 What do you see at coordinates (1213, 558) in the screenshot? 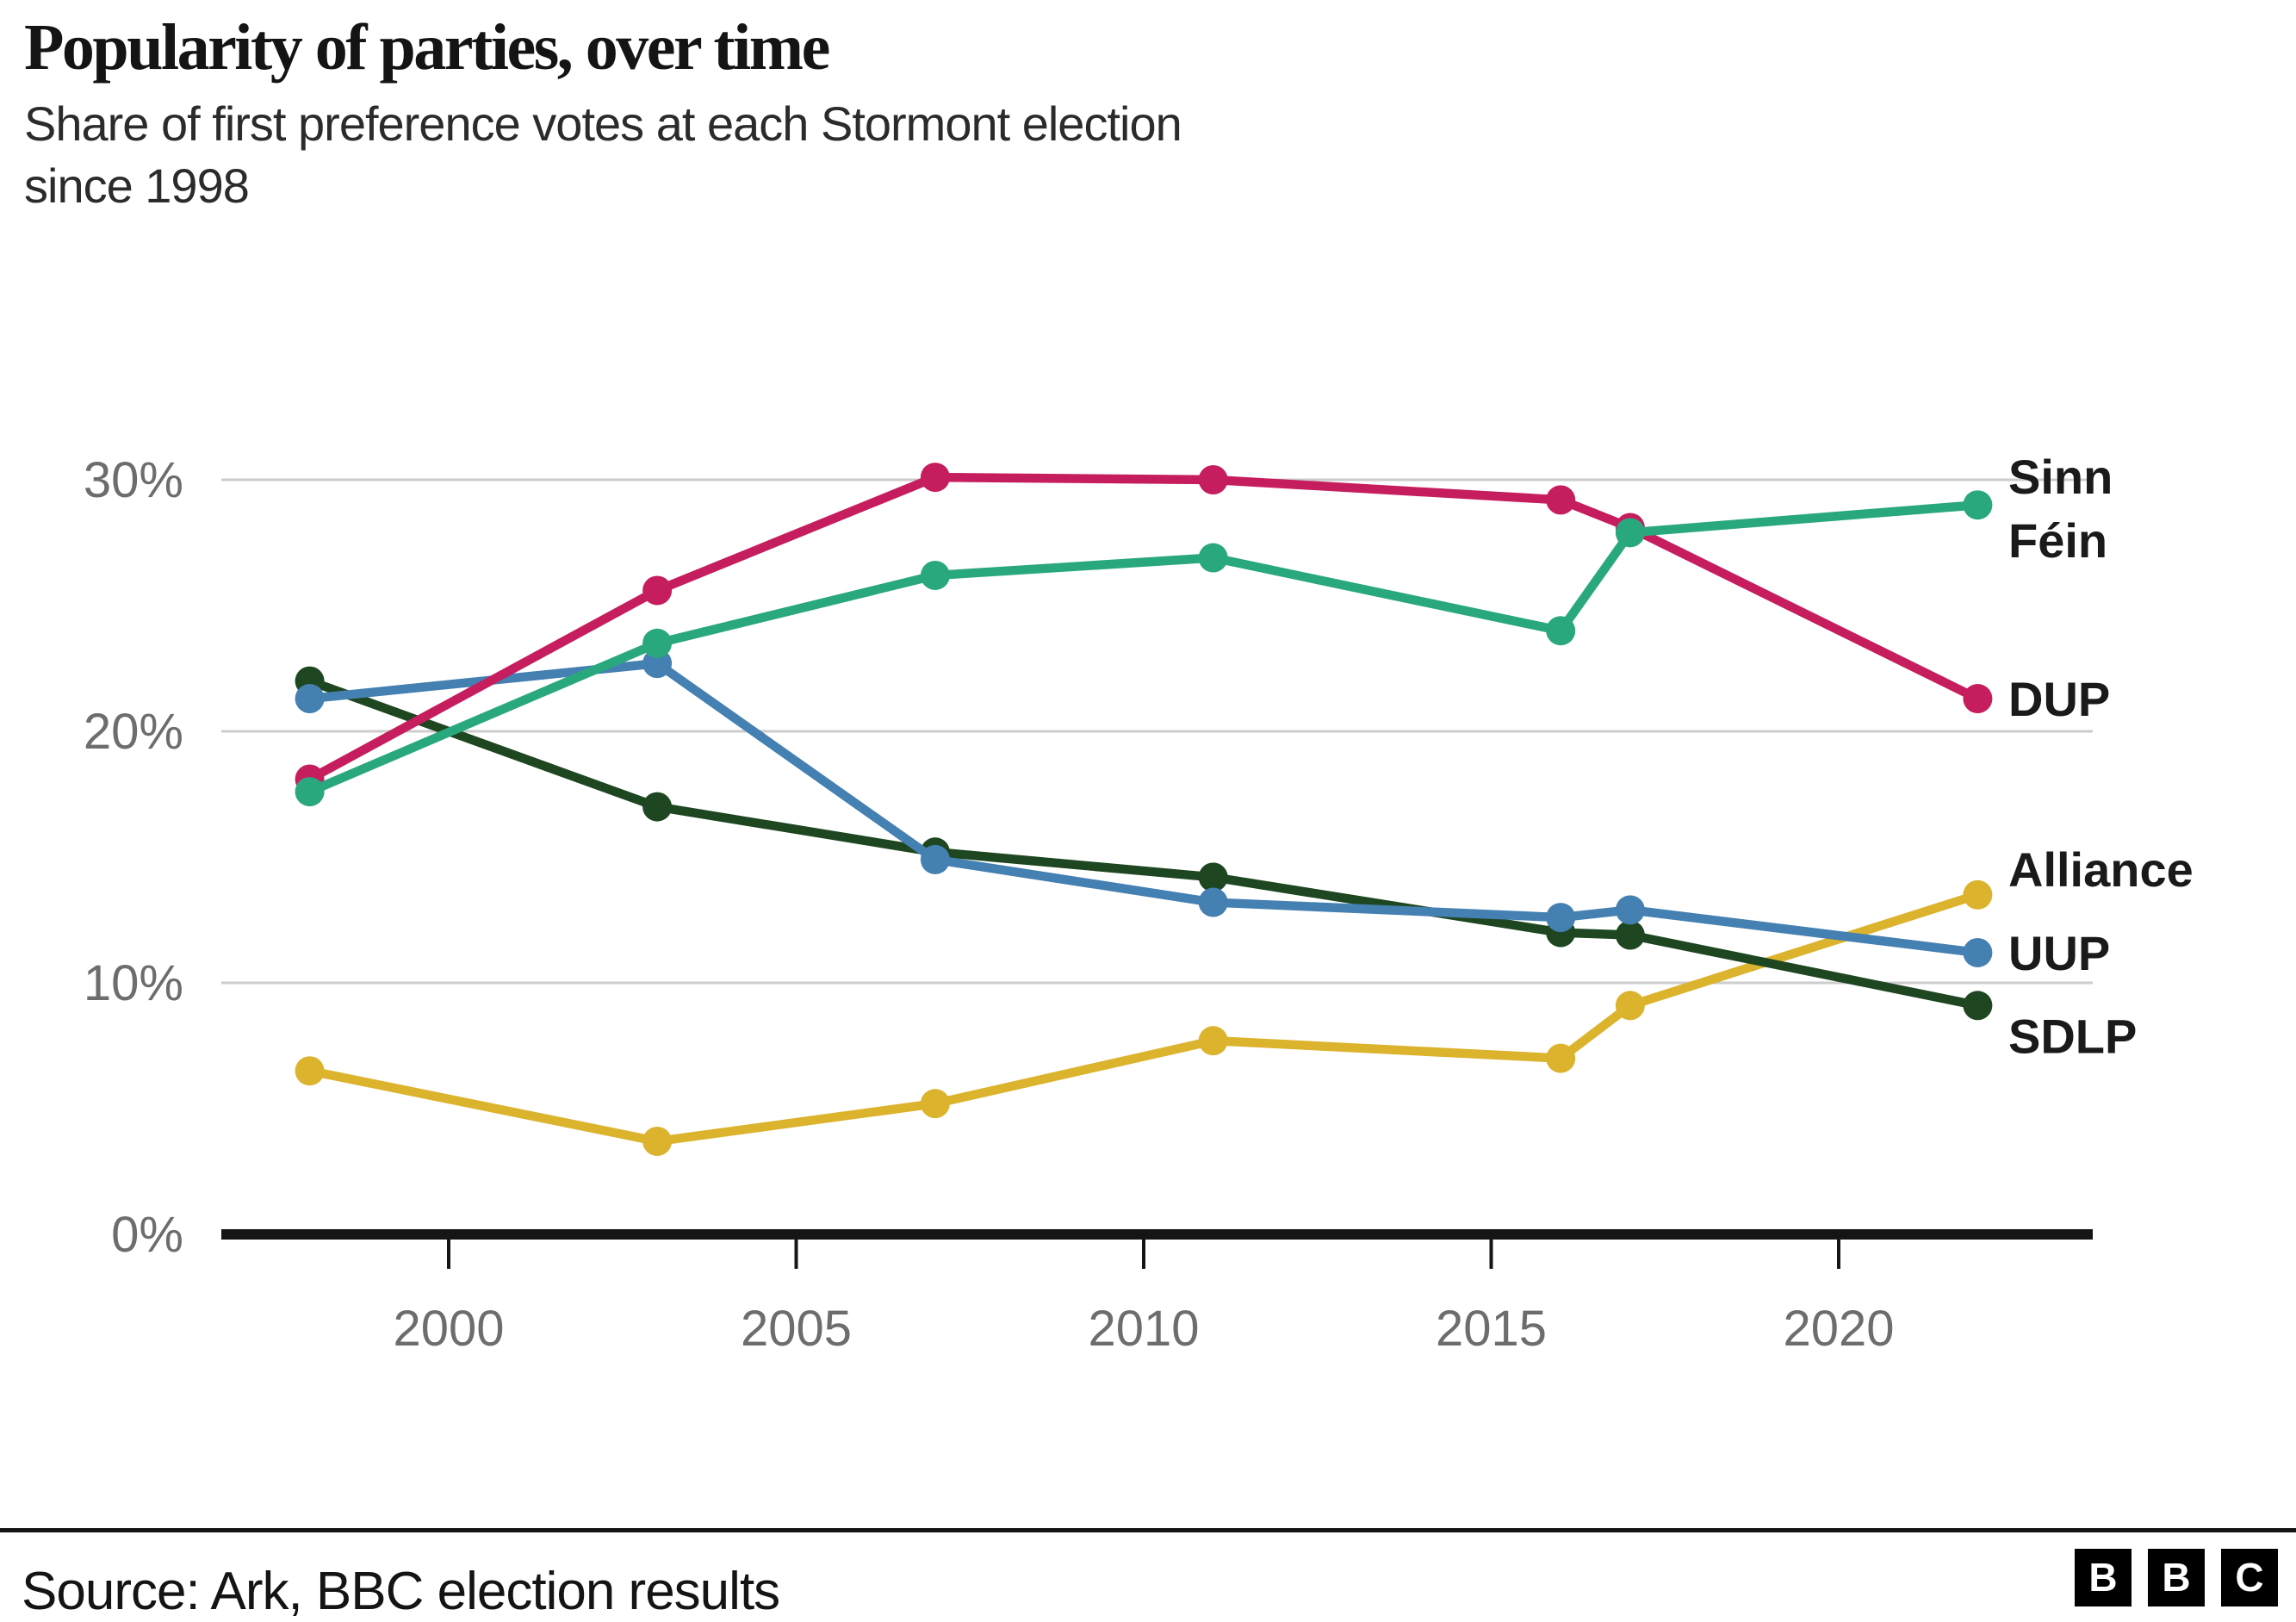
I see `data-point-sinn-fein-2011` at bounding box center [1213, 558].